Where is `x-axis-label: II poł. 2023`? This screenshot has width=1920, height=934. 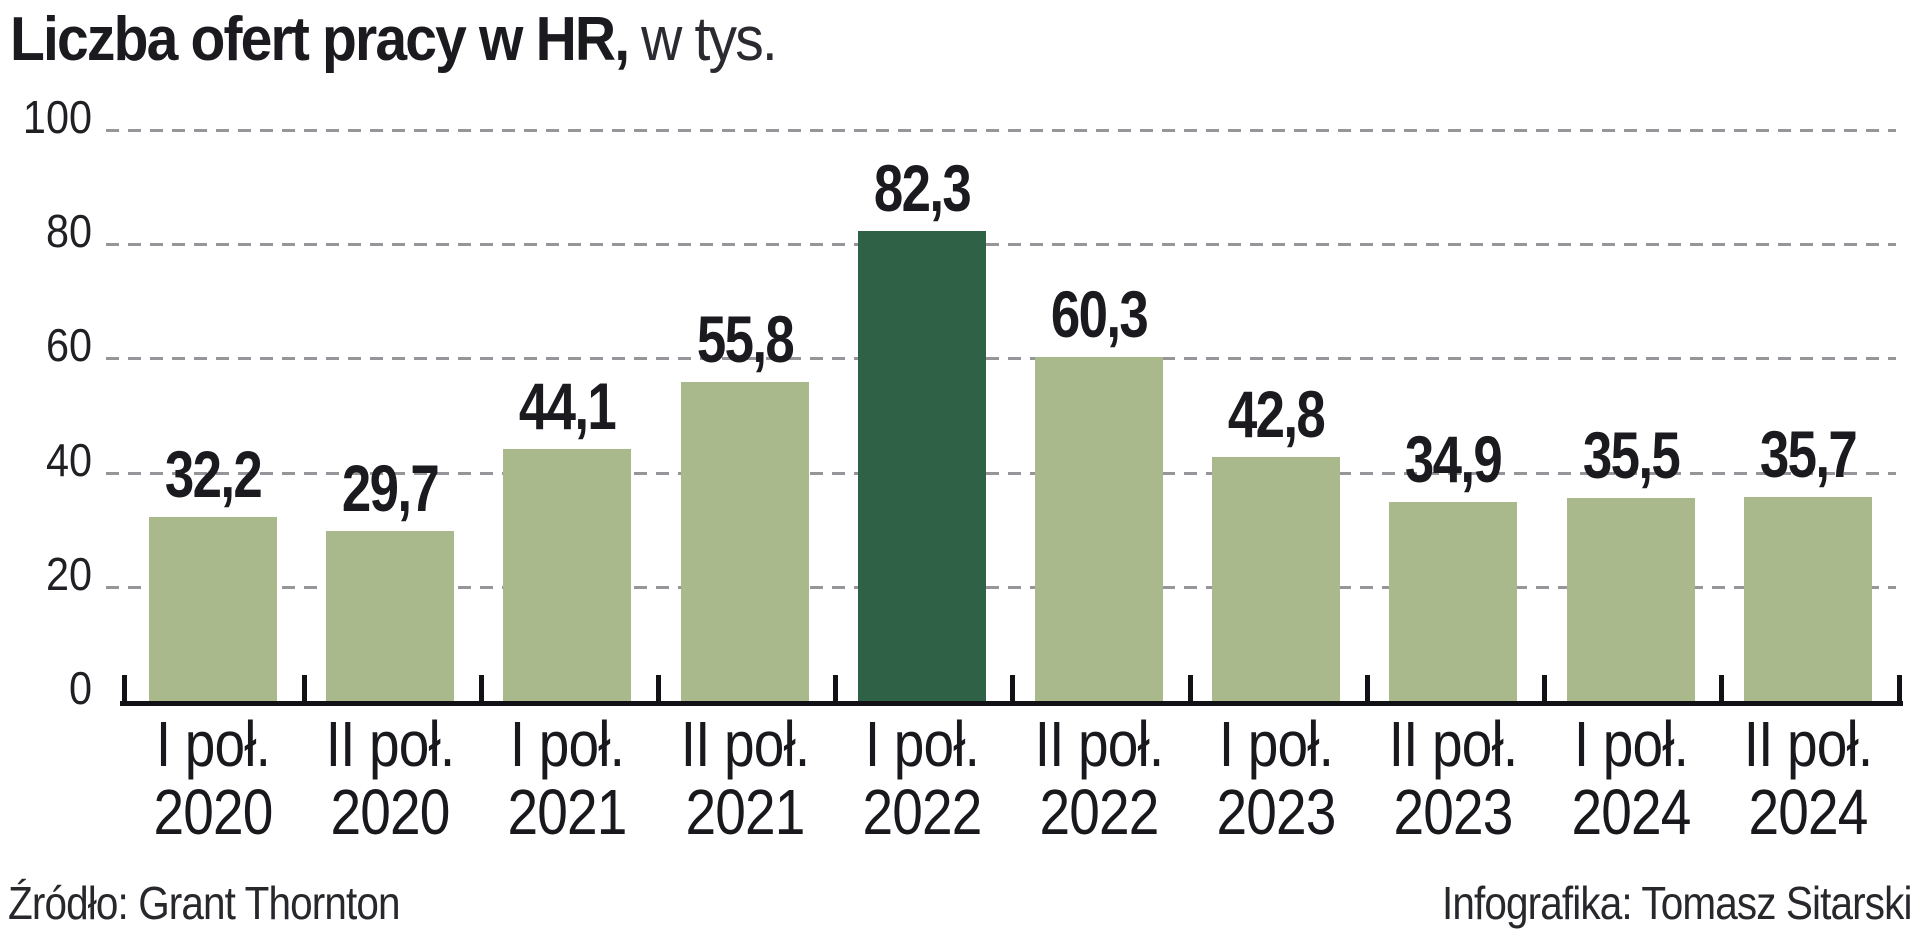
x-axis-label: II poł. 2023 is located at coordinates (1453, 778).